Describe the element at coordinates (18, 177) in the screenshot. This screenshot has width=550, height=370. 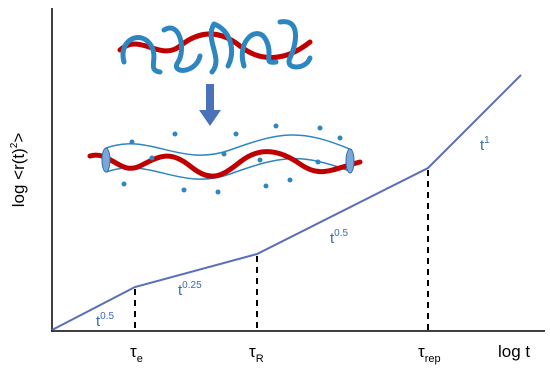
I see `label-text: log <r(t)` at that location.